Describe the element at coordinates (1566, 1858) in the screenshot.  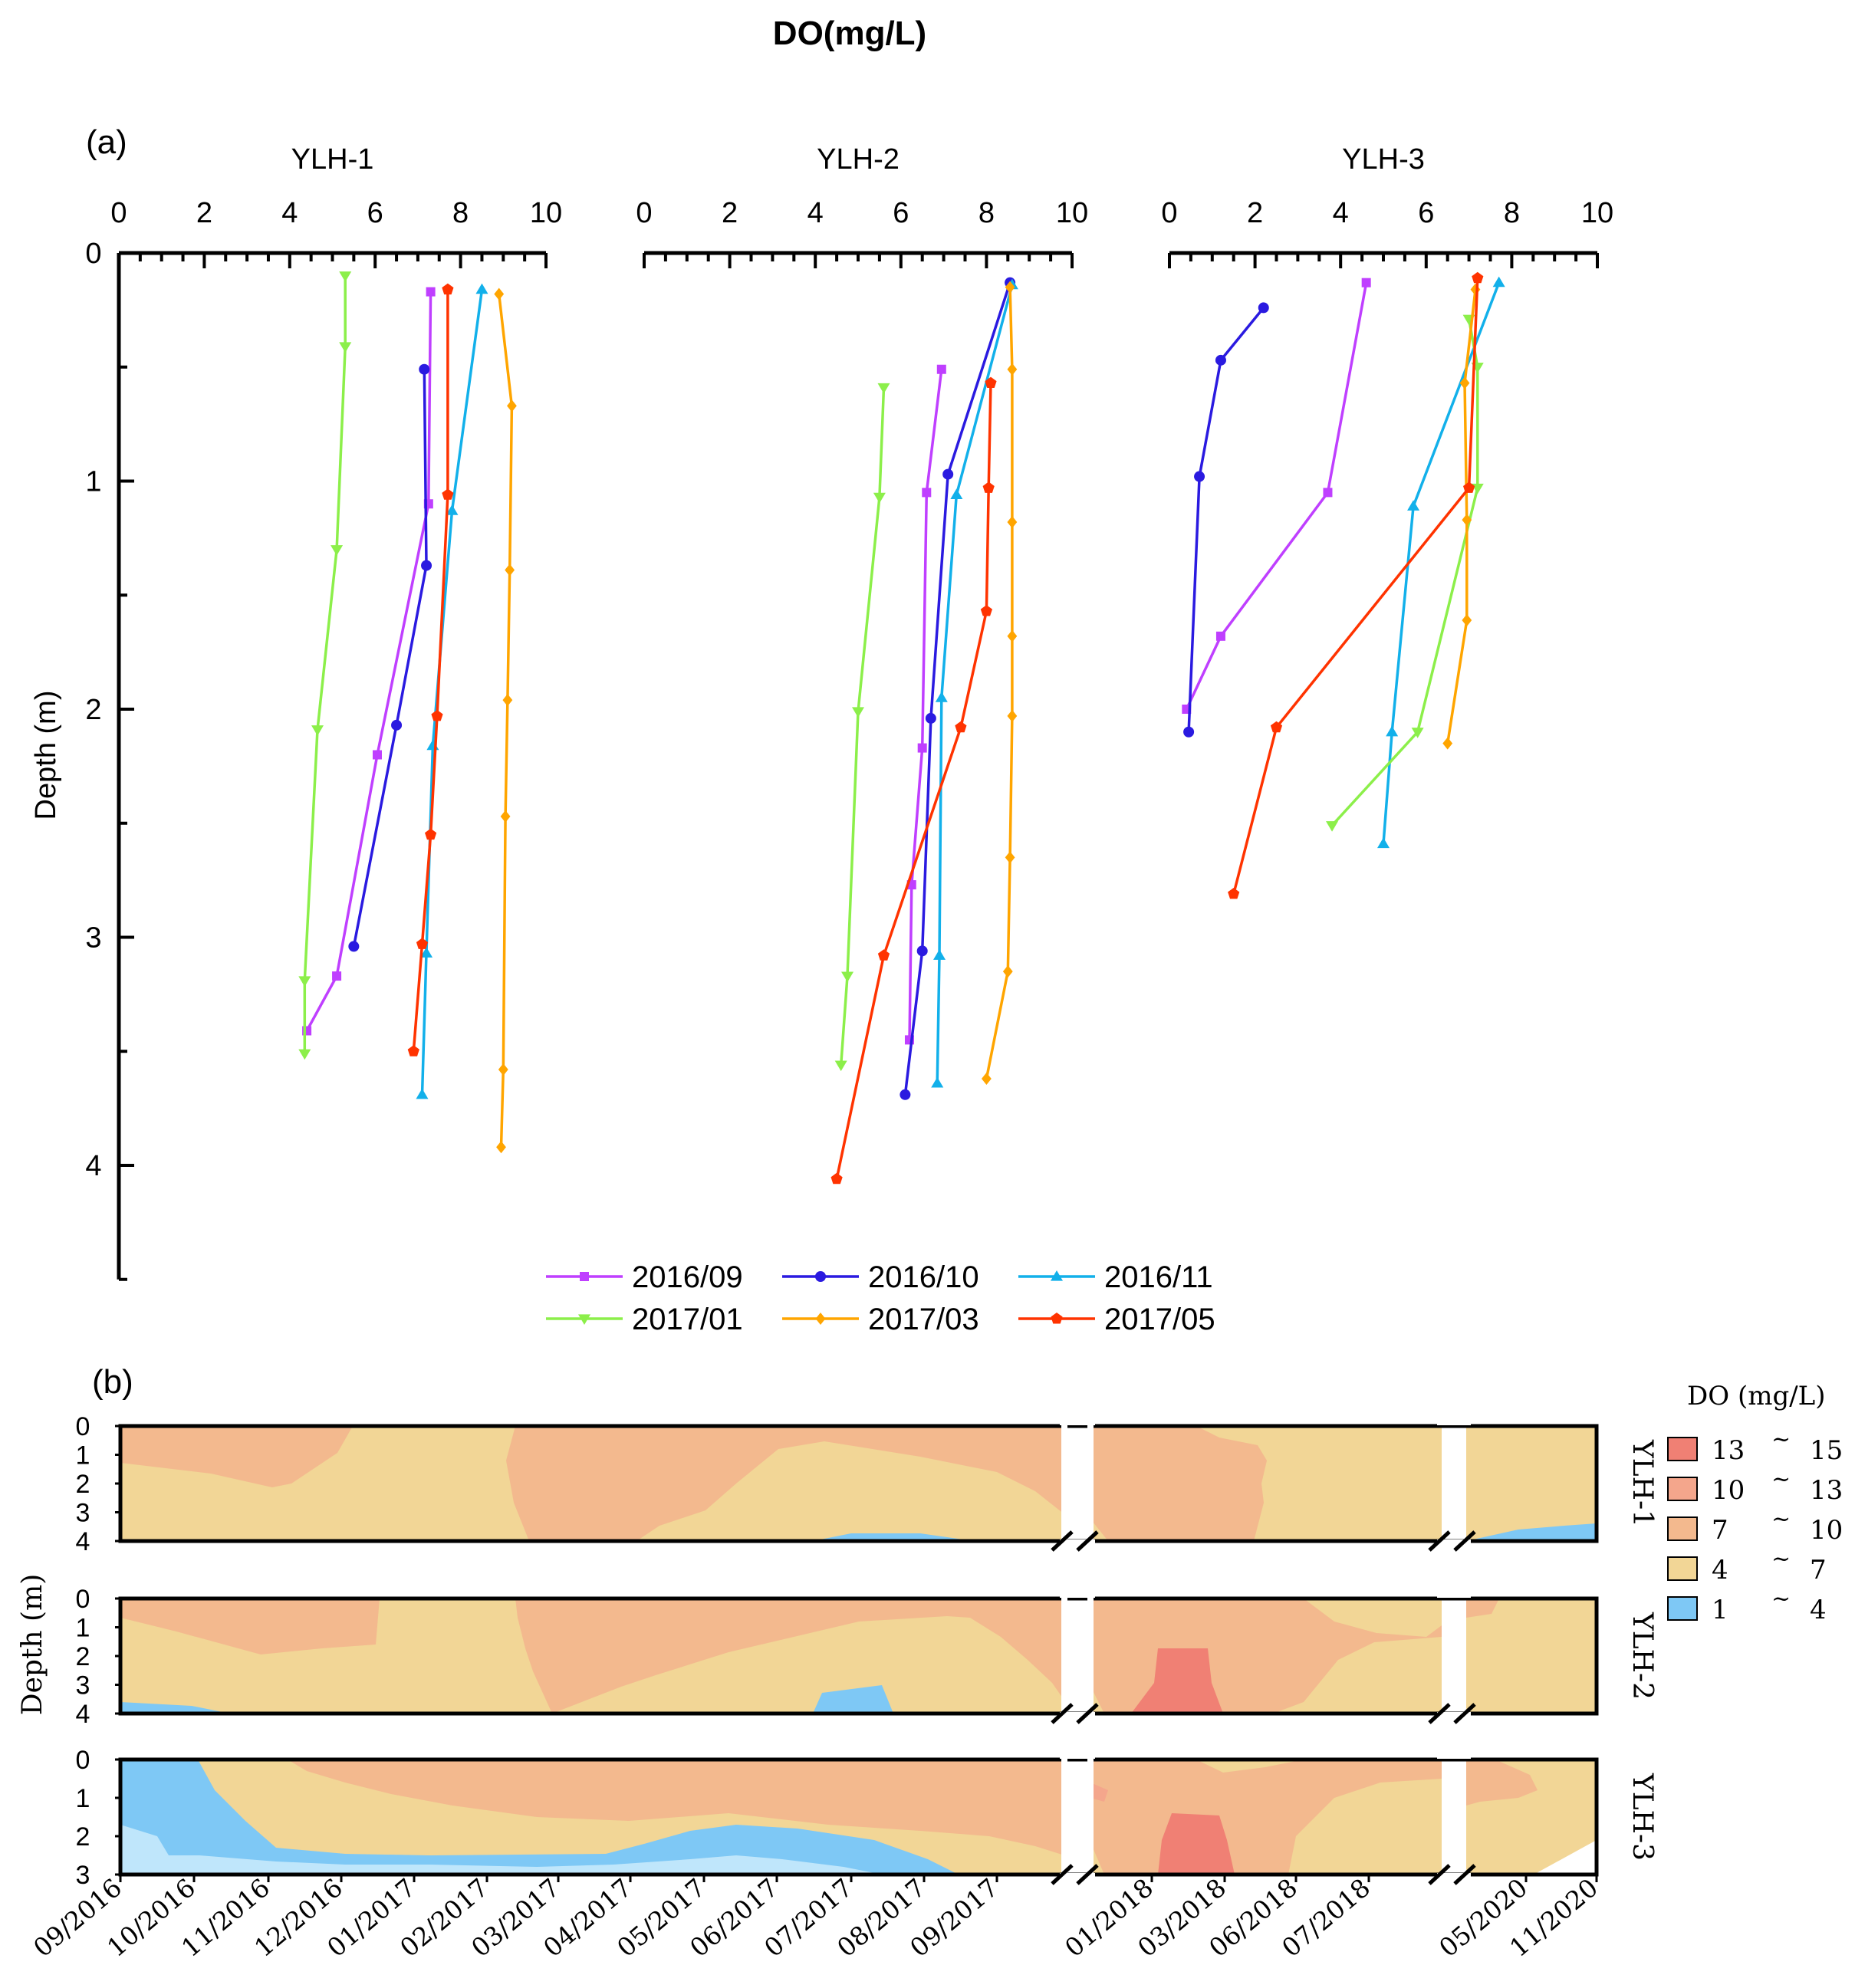
I see `do-zone-unsampled` at that location.